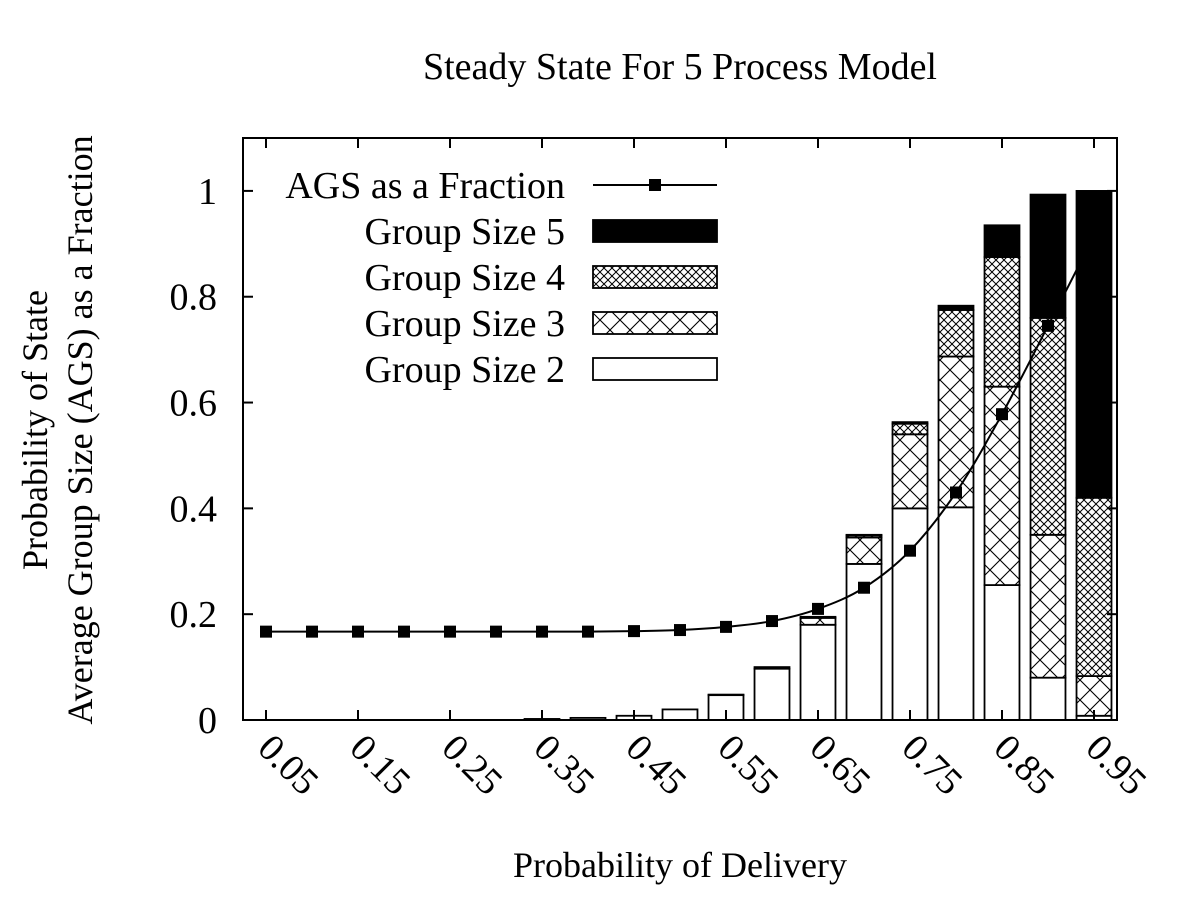 This screenshot has height=900, width=1200. I want to click on x-tick-label-4: 0.45, so click(656, 765).